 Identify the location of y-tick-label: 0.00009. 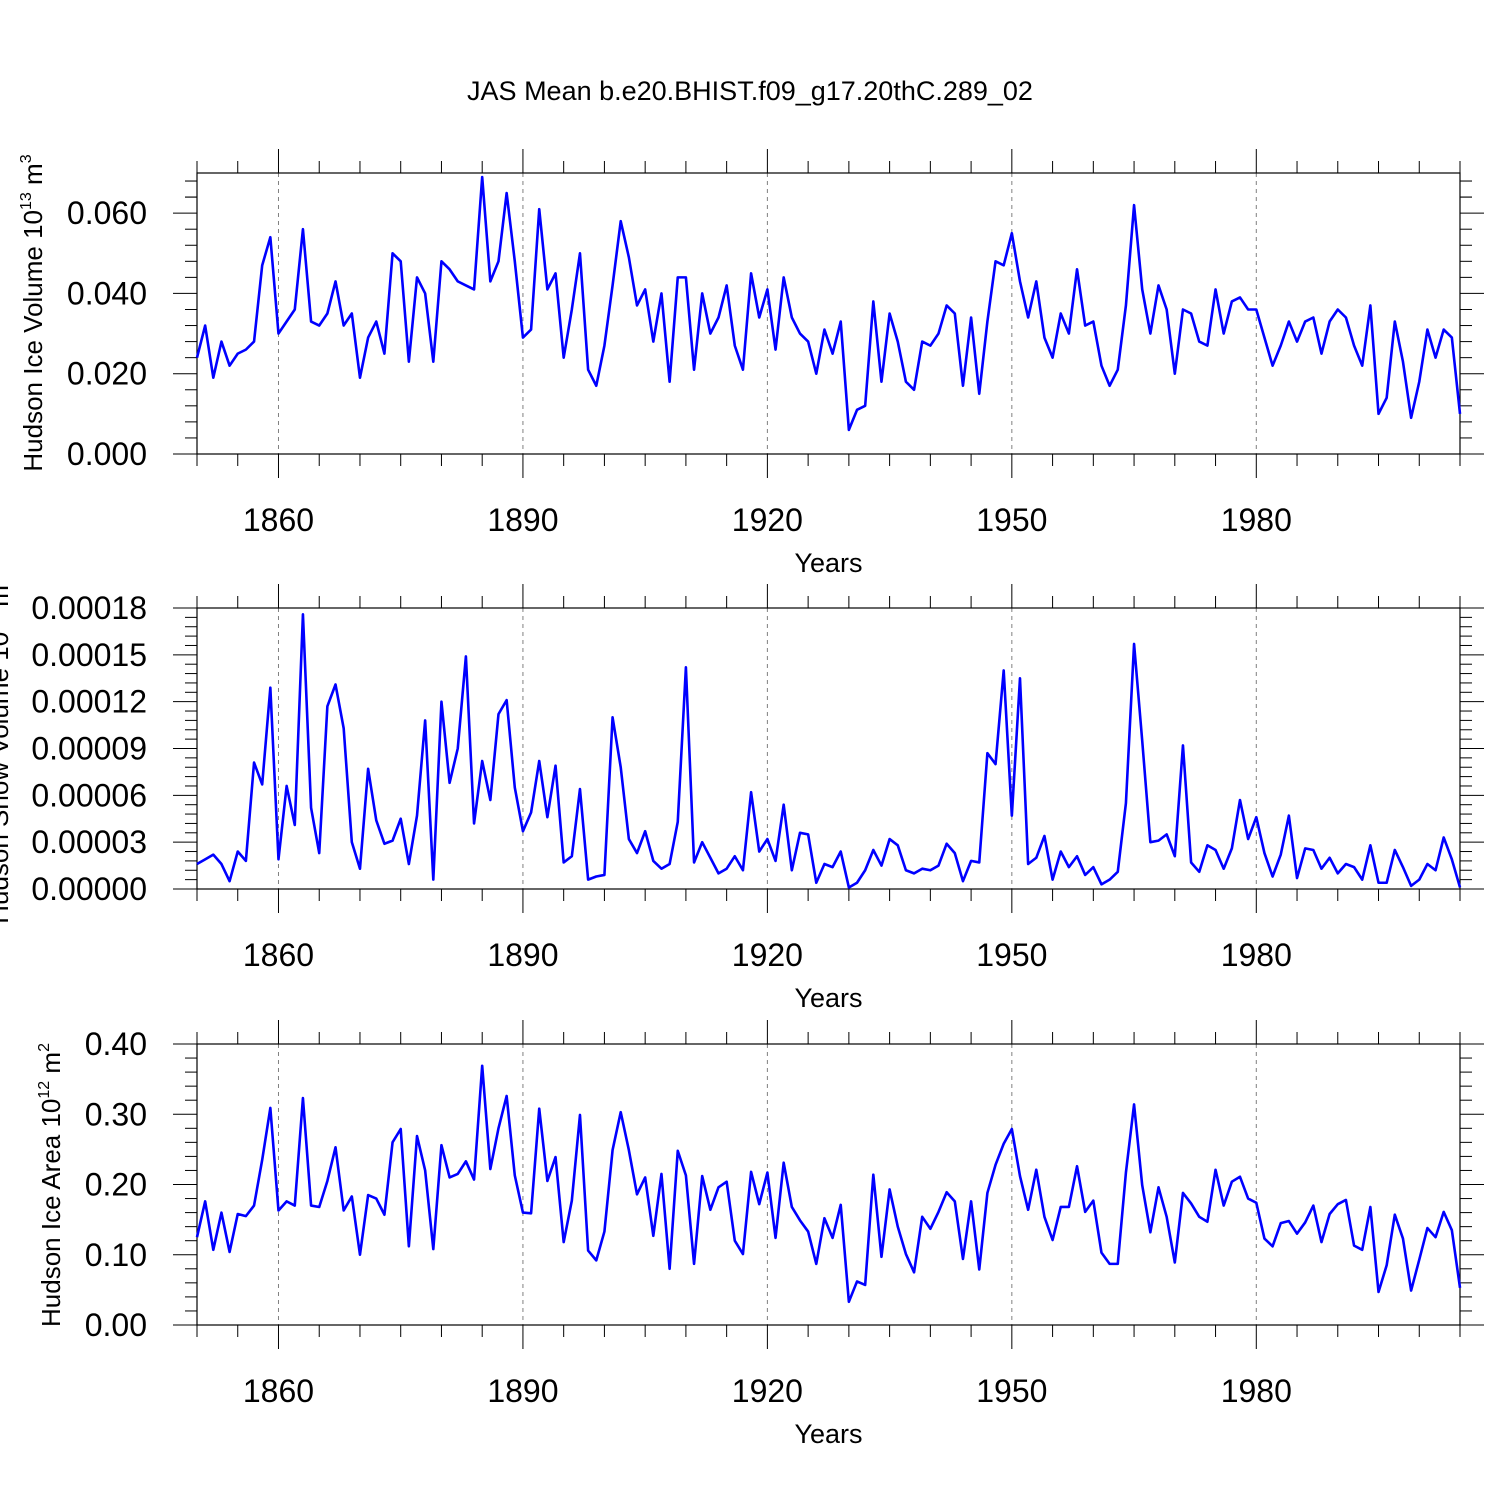
(89, 749).